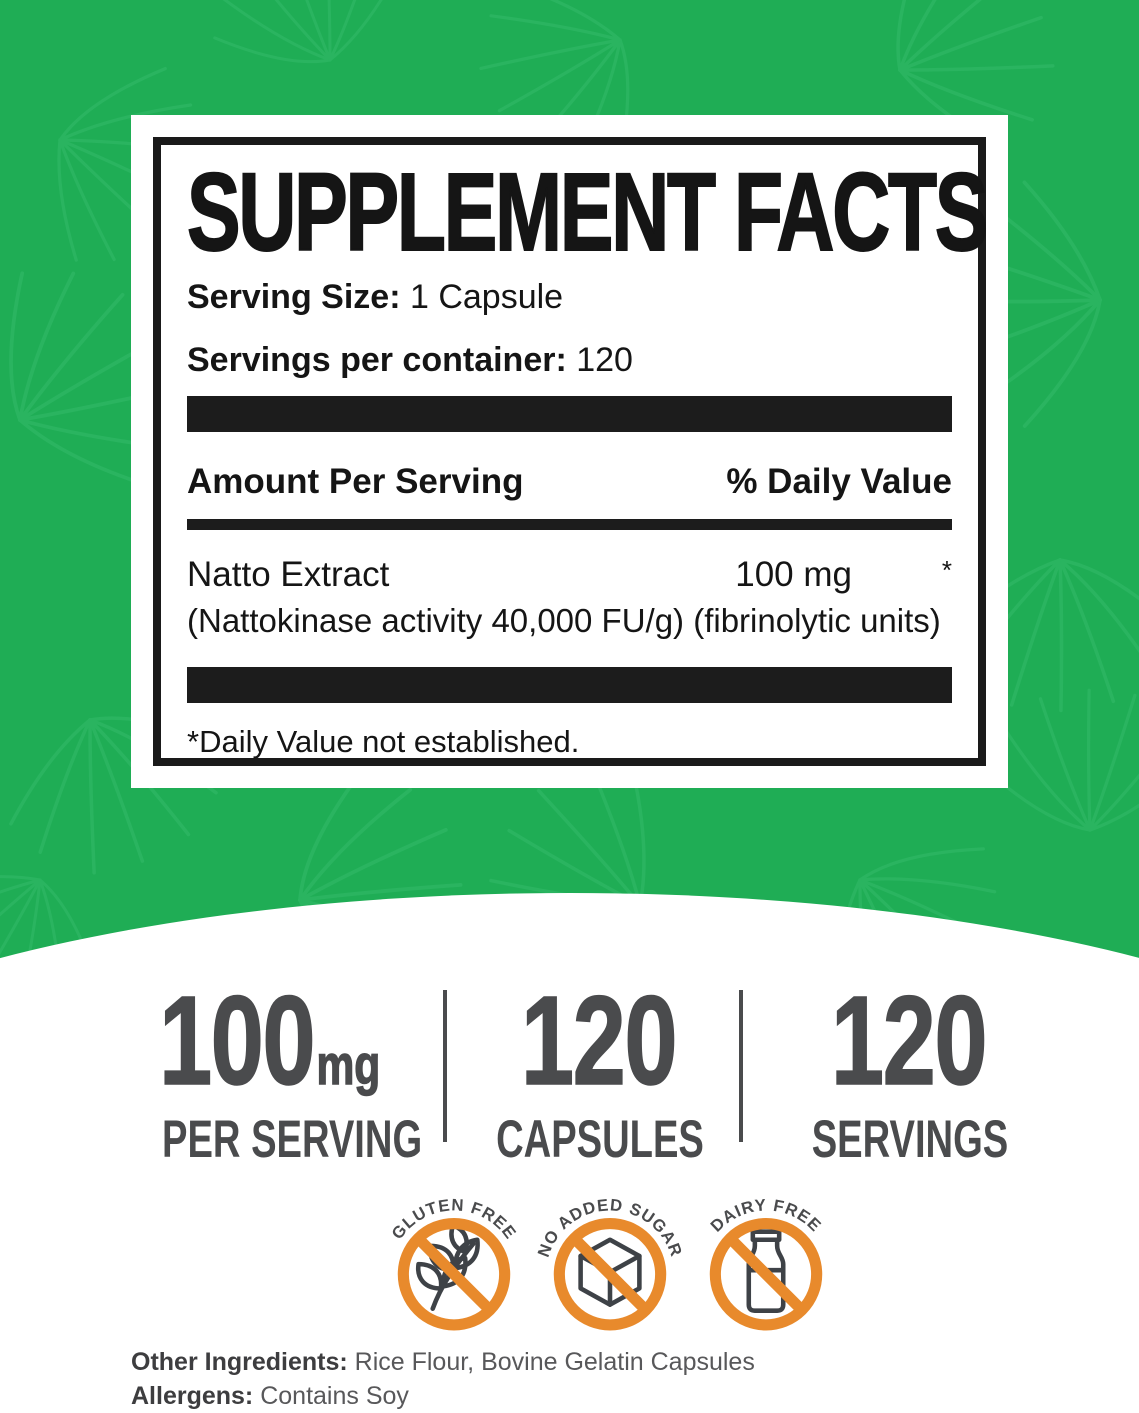  What do you see at coordinates (239, 1362) in the screenshot?
I see `other-ingredients-label: Other Ingredients:` at bounding box center [239, 1362].